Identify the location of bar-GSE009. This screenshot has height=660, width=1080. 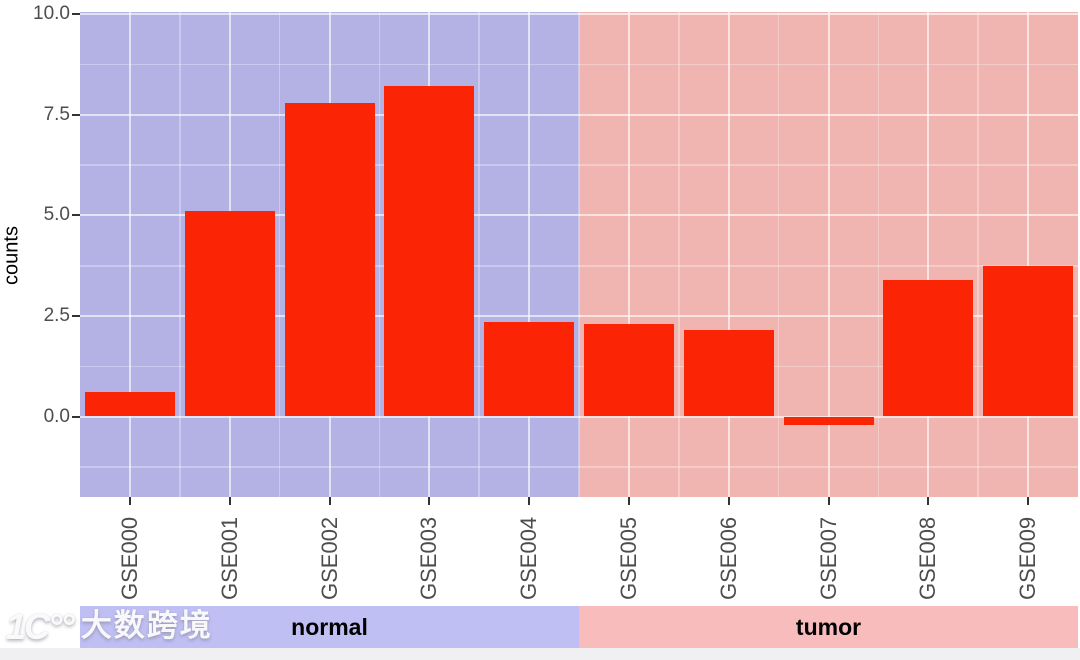
(1028, 341).